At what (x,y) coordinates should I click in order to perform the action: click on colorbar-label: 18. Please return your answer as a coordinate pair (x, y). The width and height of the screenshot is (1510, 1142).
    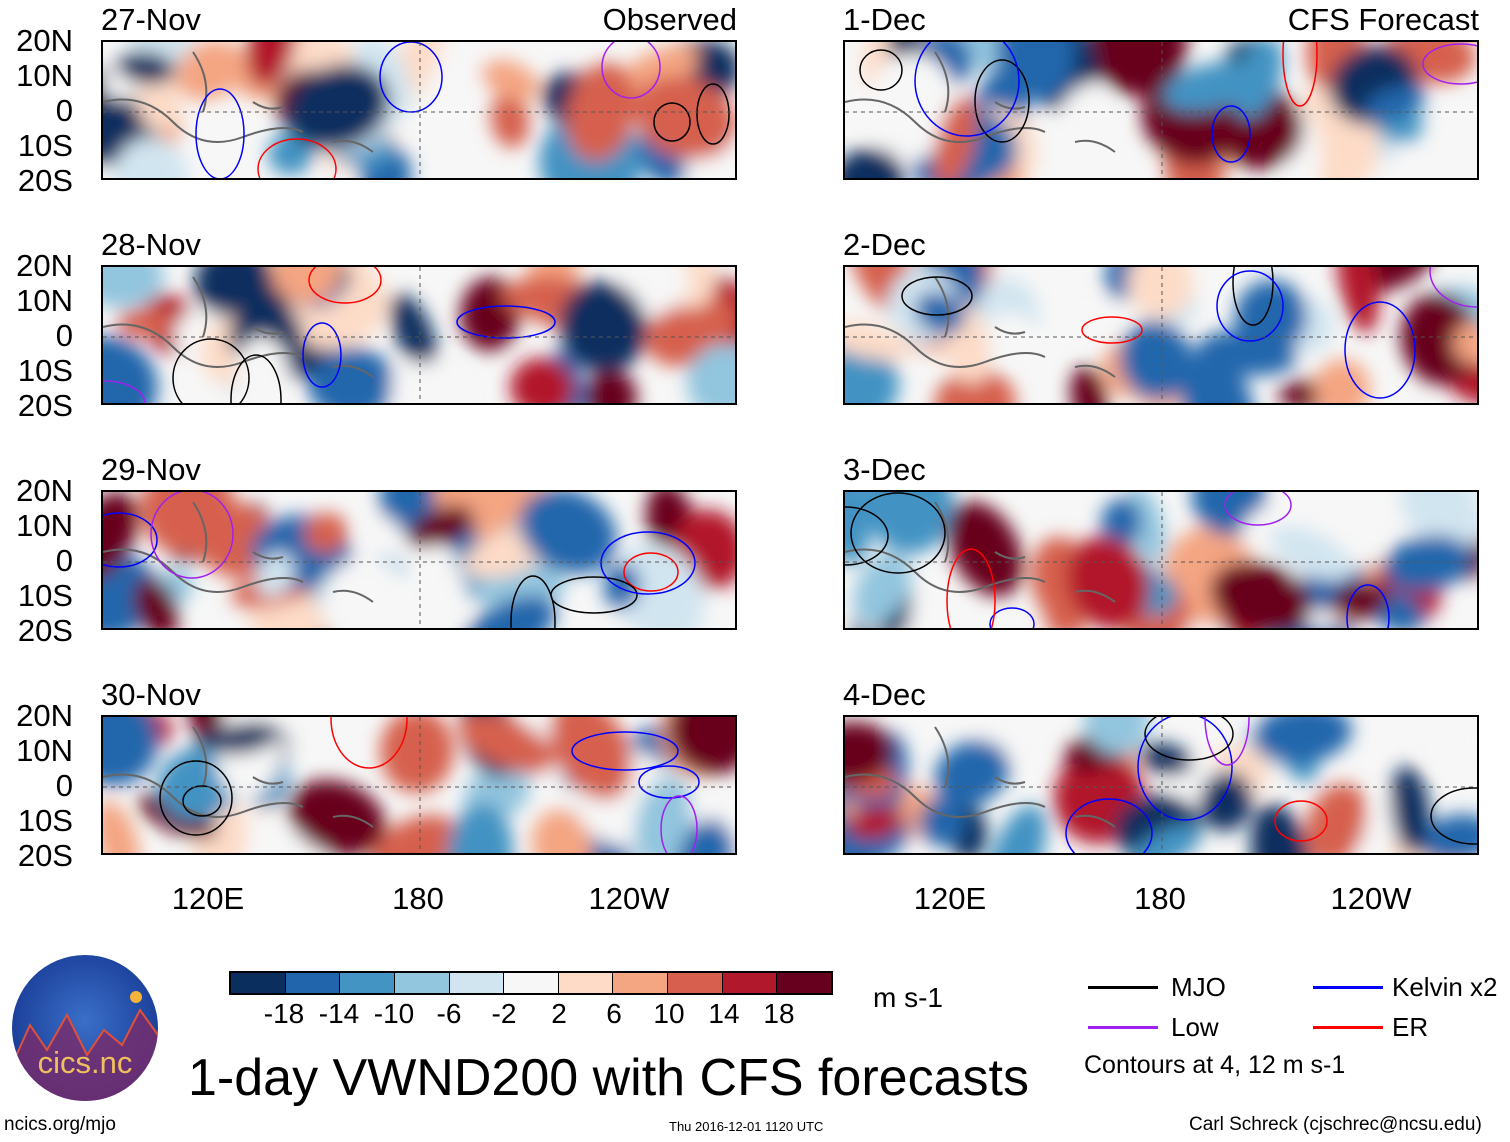
    Looking at the image, I should click on (779, 1013).